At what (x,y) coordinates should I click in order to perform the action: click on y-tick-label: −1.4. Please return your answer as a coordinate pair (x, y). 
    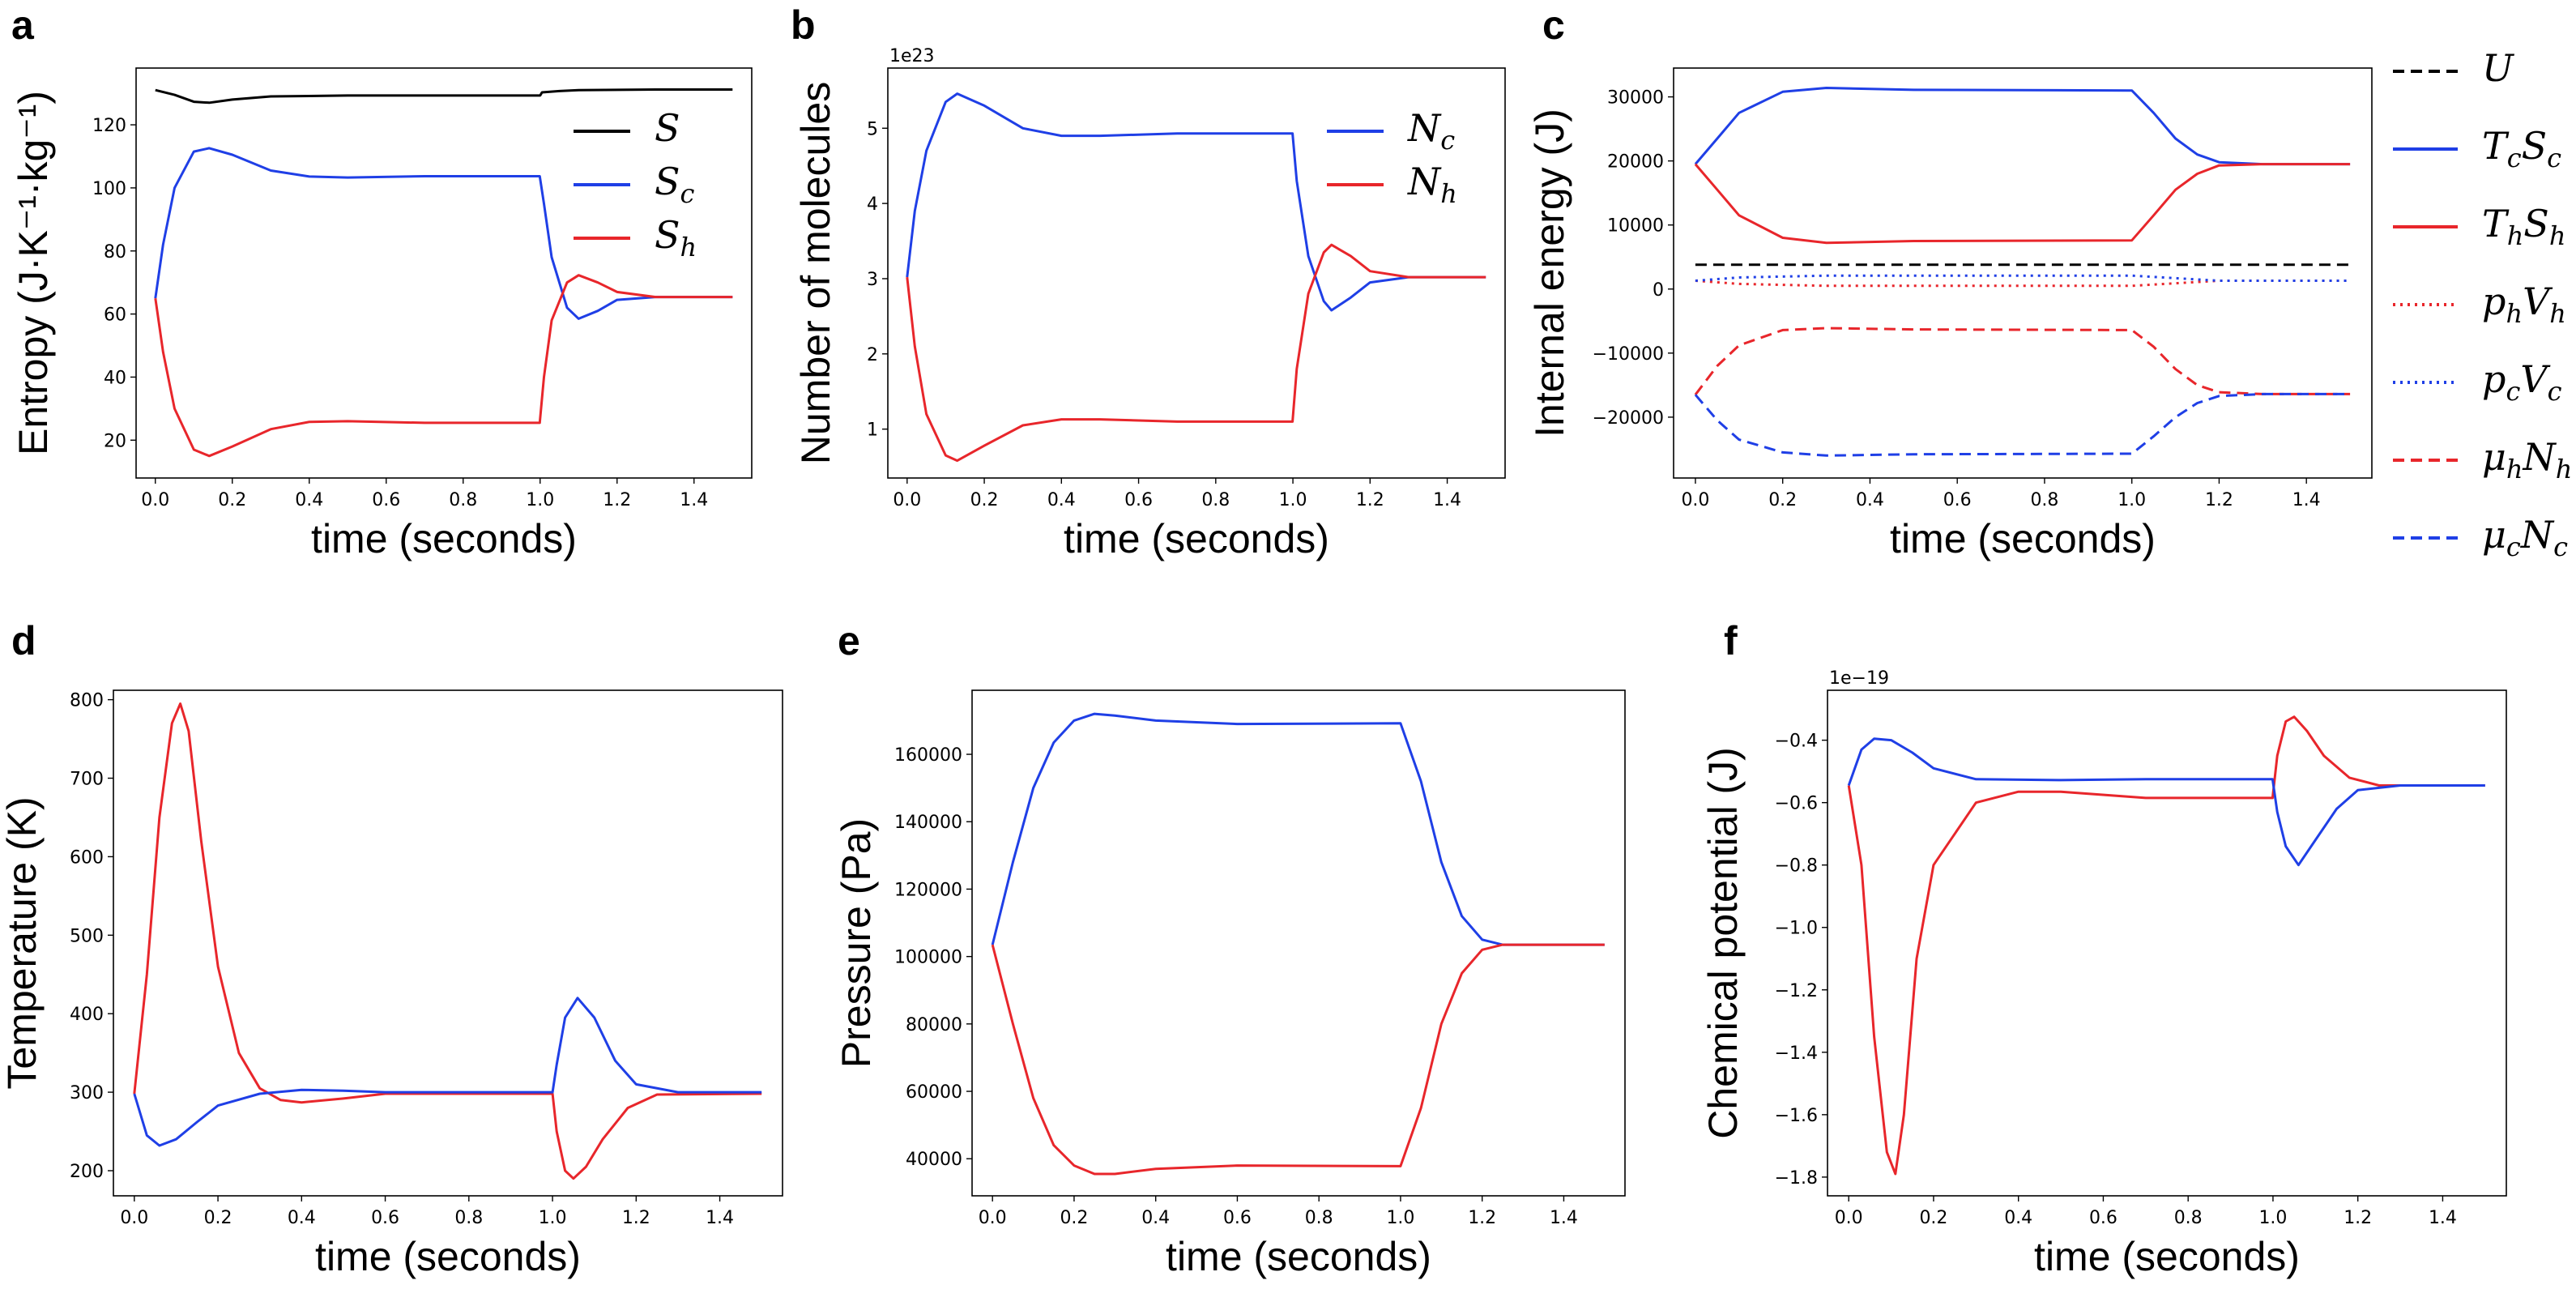
    Looking at the image, I should click on (1797, 1054).